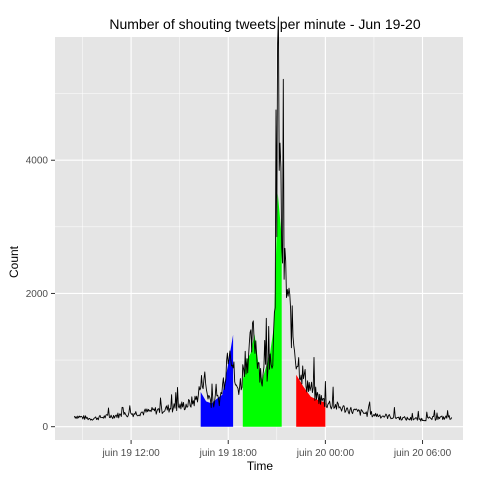 Image resolution: width=480 pixels, height=480 pixels. What do you see at coordinates (325, 453) in the screenshot?
I see `x-tick-label: juin 20 00:00` at bounding box center [325, 453].